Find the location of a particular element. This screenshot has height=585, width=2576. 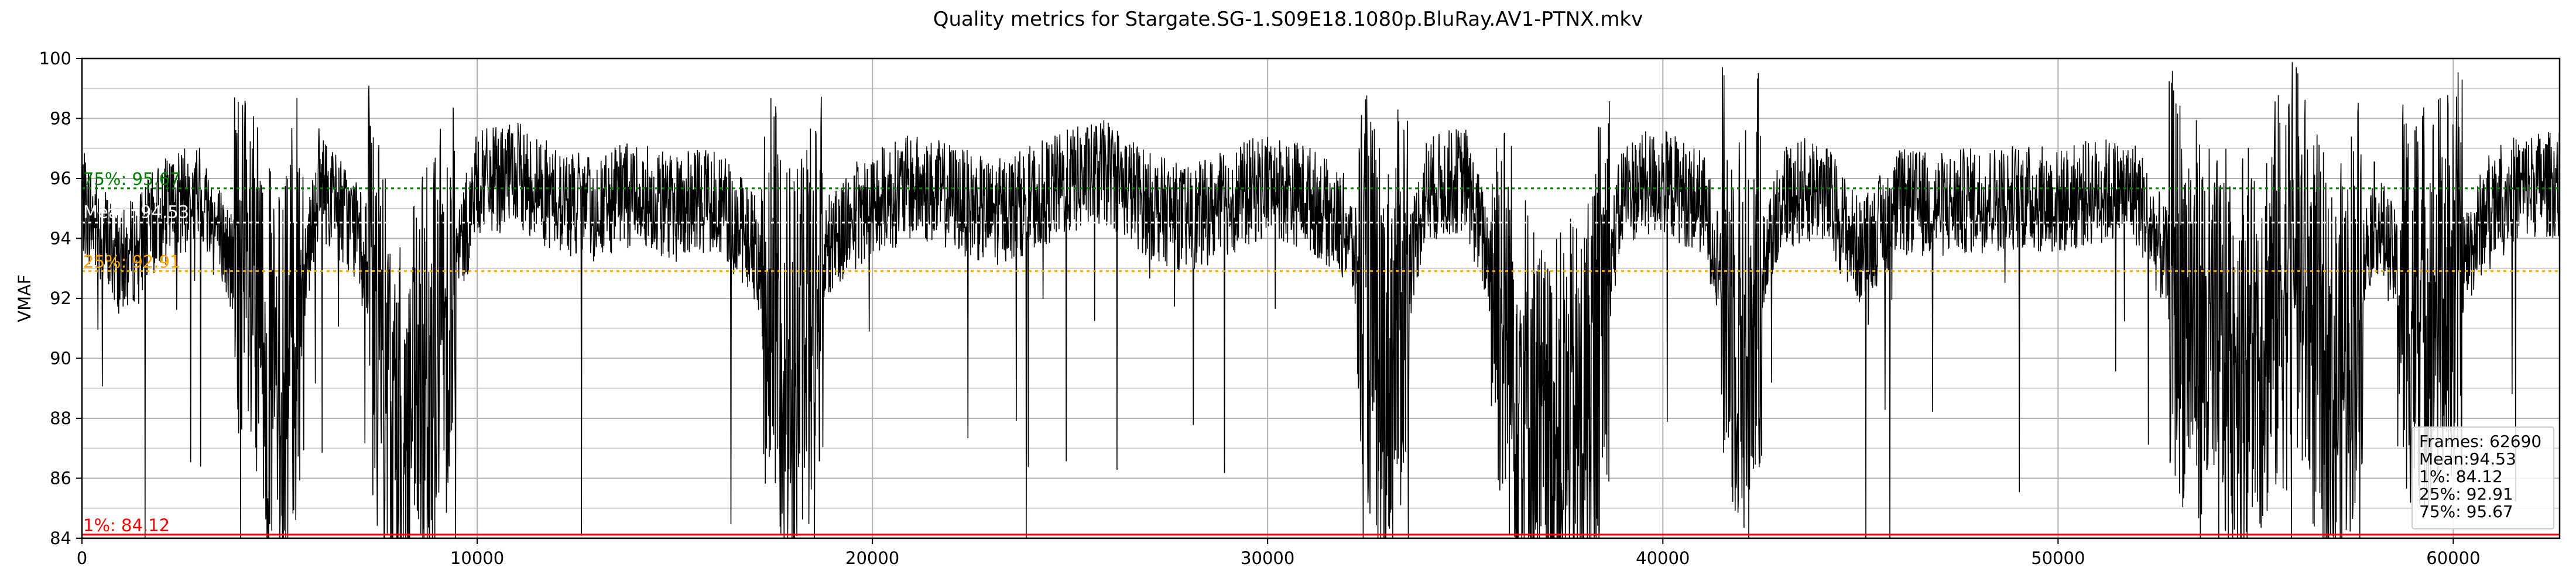

y-tick-label: 86 is located at coordinates (60, 478).